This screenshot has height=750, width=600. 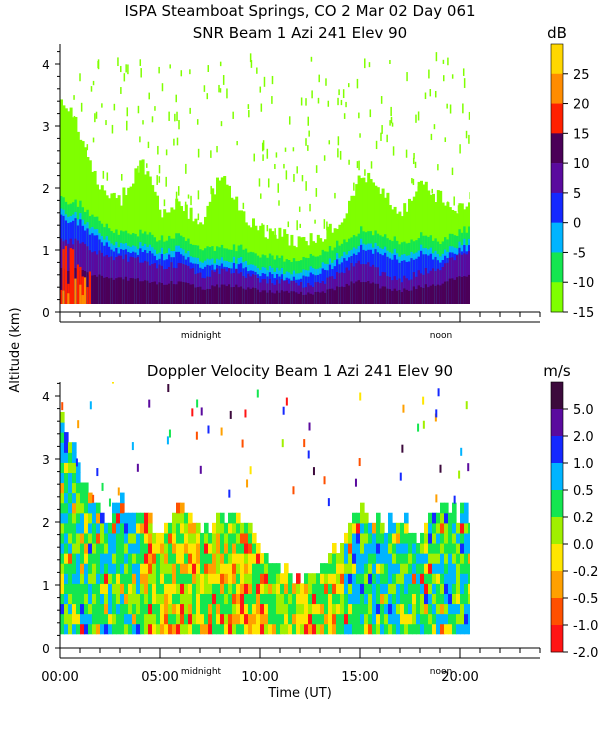 I want to click on snr-mid-green-cell, so click(x=476, y=265).